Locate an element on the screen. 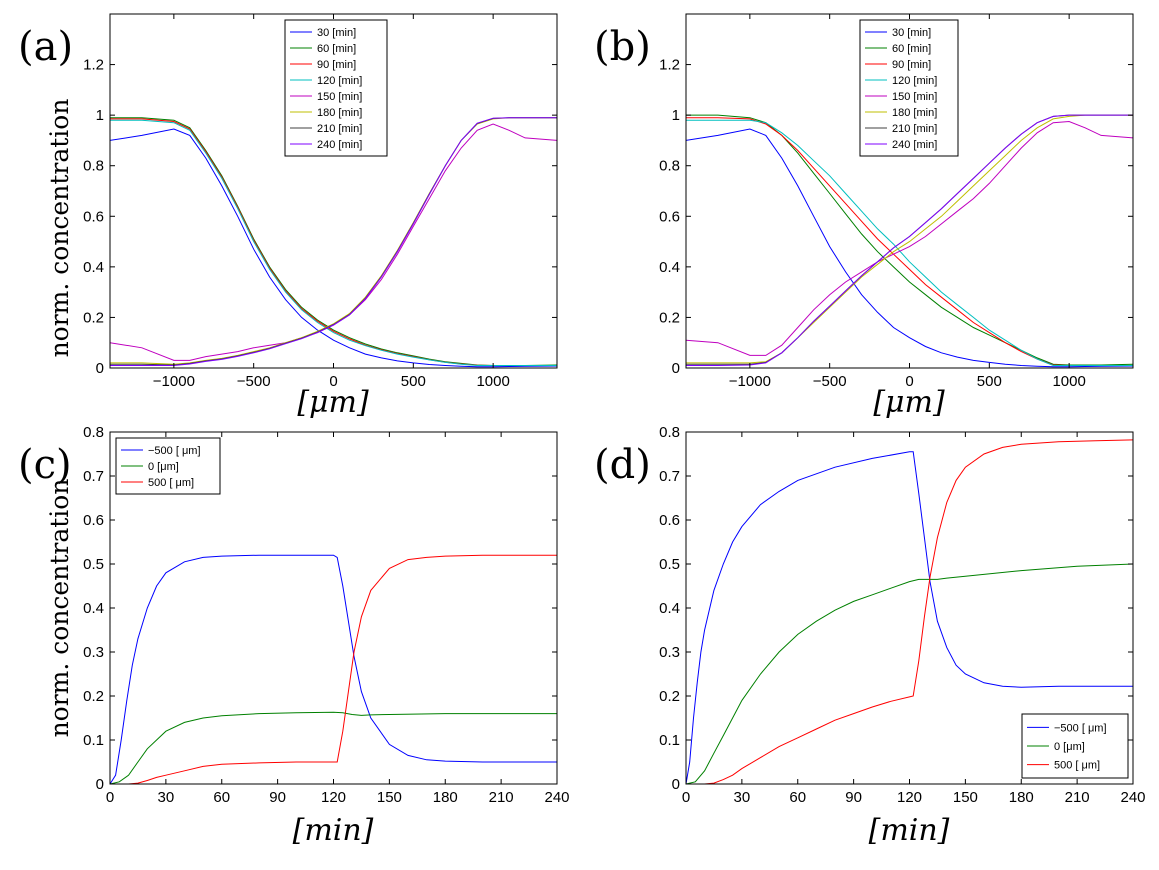  panel-label: (a) is located at coordinates (45, 47).